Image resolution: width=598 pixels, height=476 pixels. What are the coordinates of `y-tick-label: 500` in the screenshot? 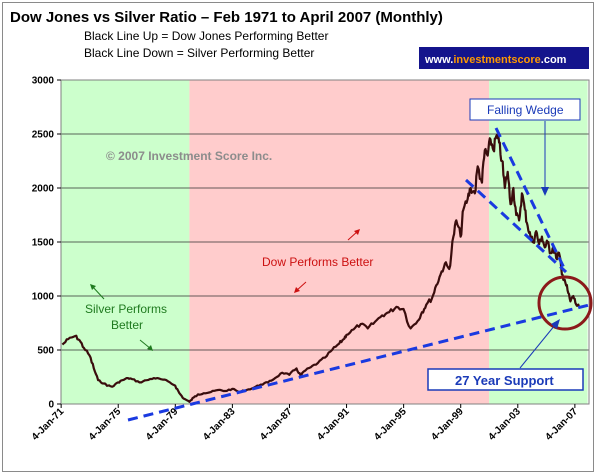 It's located at (45, 351).